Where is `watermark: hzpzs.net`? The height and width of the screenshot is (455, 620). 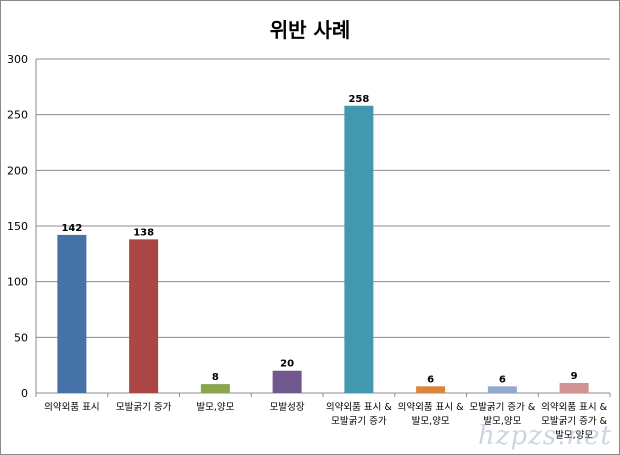 watermark: hzpzs.net is located at coordinates (545, 436).